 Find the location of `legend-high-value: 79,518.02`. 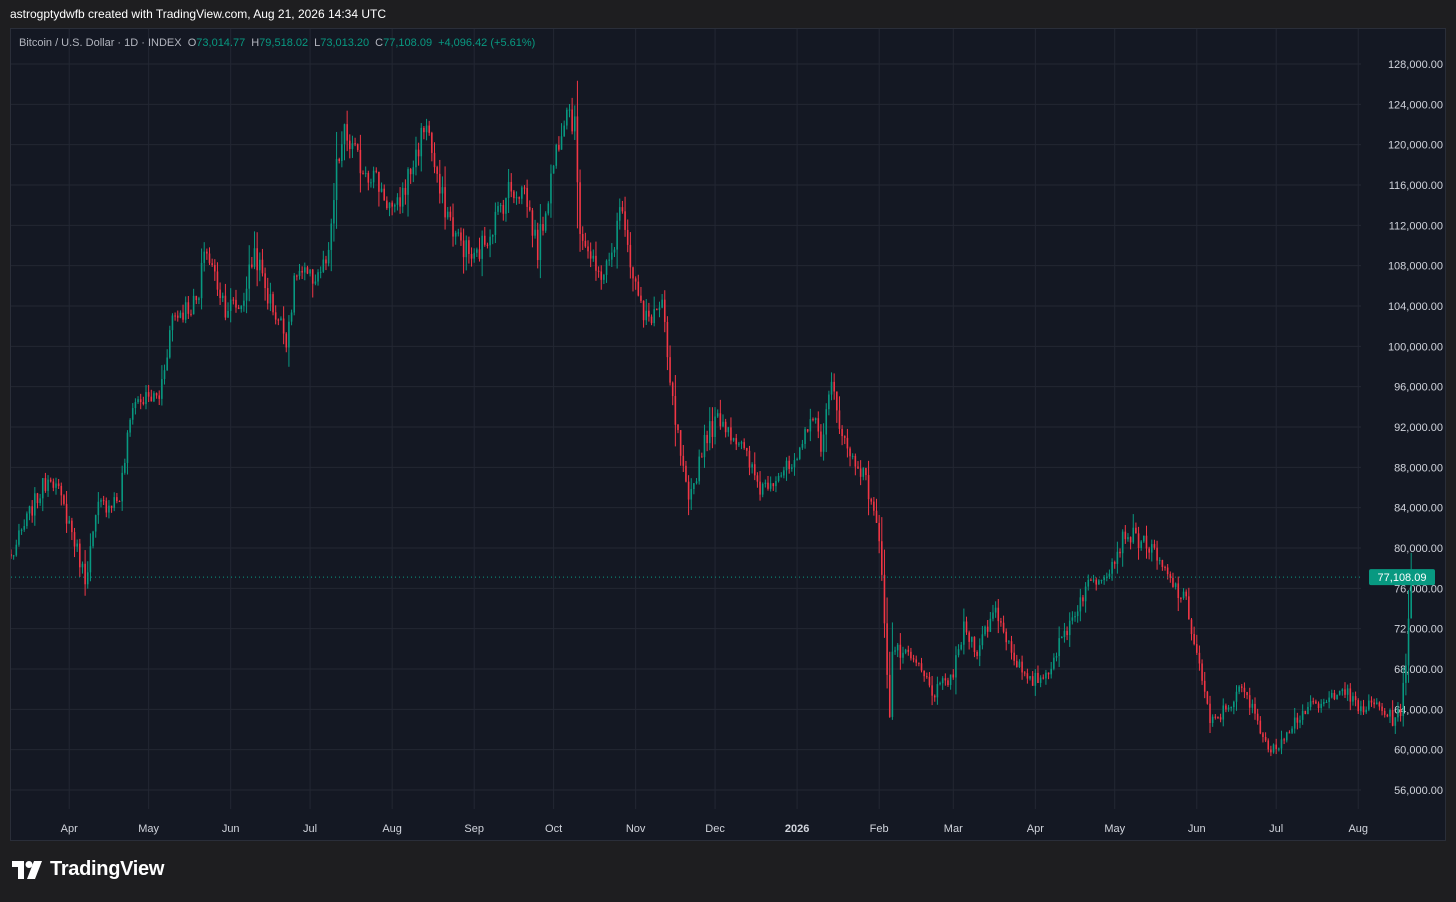

legend-high-value: 79,518.02 is located at coordinates (284, 43).